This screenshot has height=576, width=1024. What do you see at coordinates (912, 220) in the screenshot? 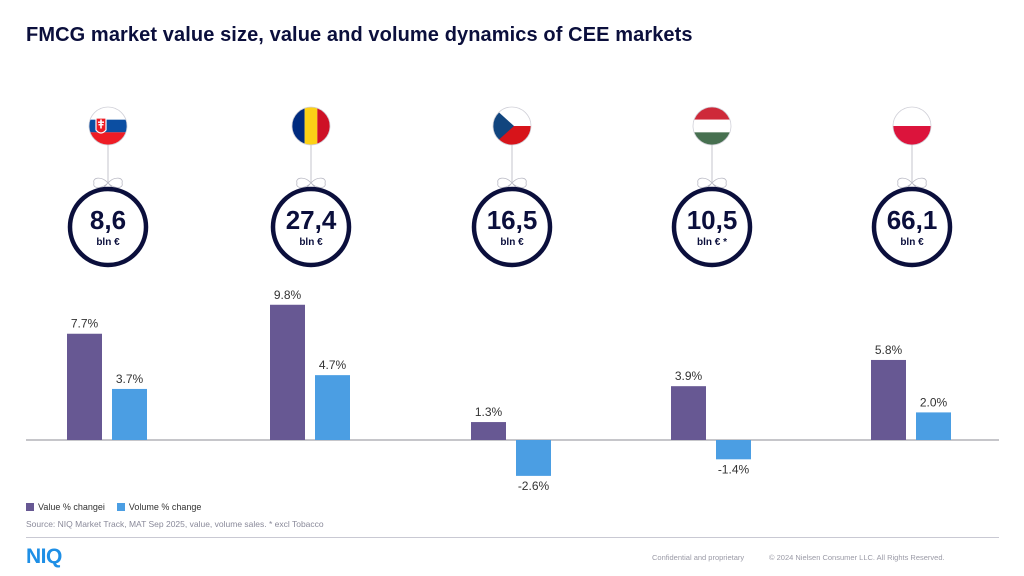
I see `market-size-value: 66,1` at bounding box center [912, 220].